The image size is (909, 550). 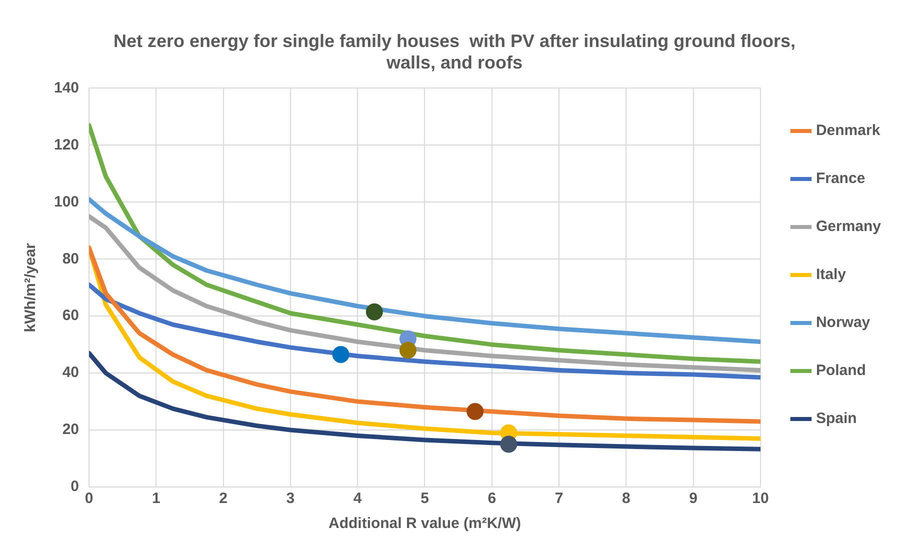 I want to click on y-tick-label: 80, so click(x=71, y=259).